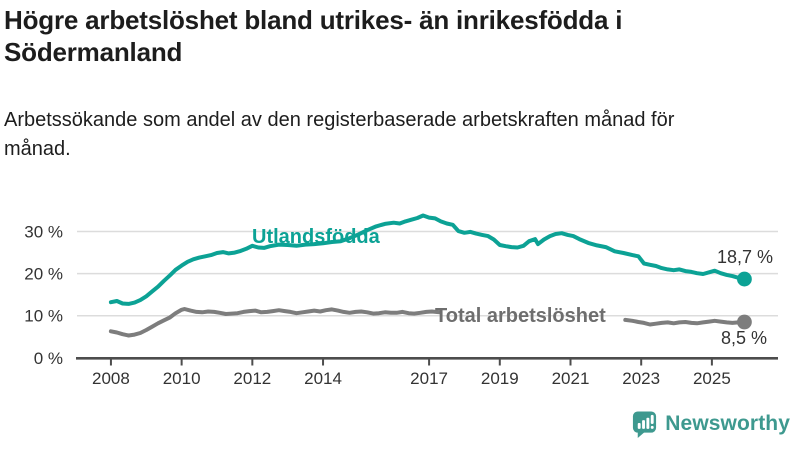 The width and height of the screenshot is (800, 450). I want to click on end-dot-total, so click(744, 322).